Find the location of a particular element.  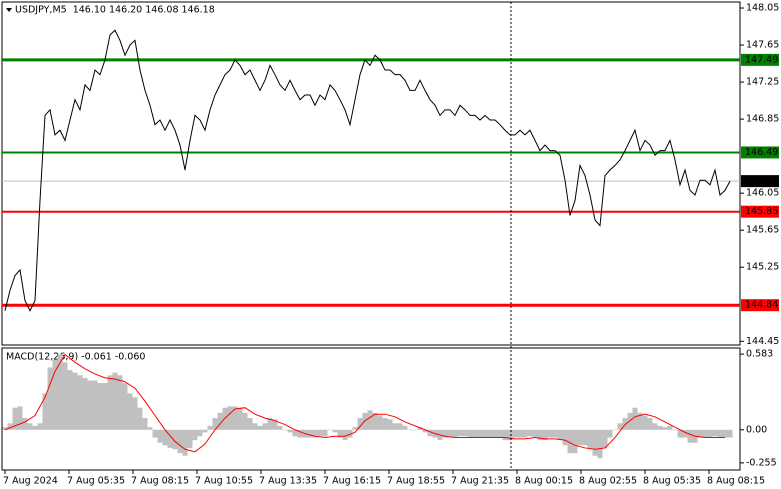

x-tick-label: 7 Aug 2024 is located at coordinates (30, 481).